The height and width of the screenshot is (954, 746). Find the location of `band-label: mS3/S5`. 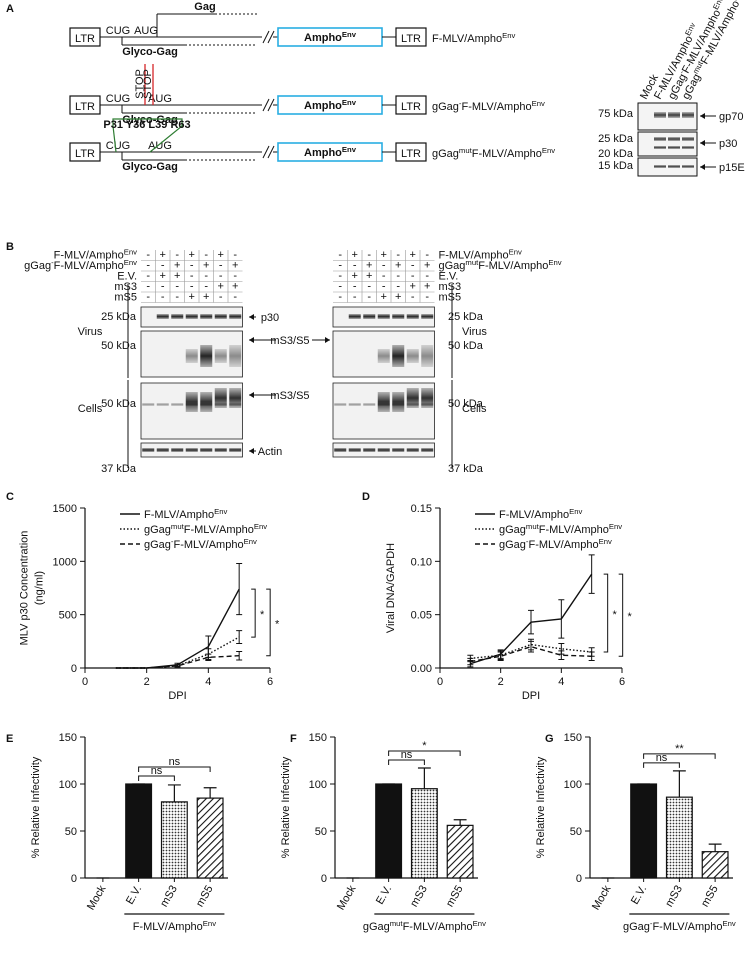

band-label: mS3/S5 is located at coordinates (289, 396).